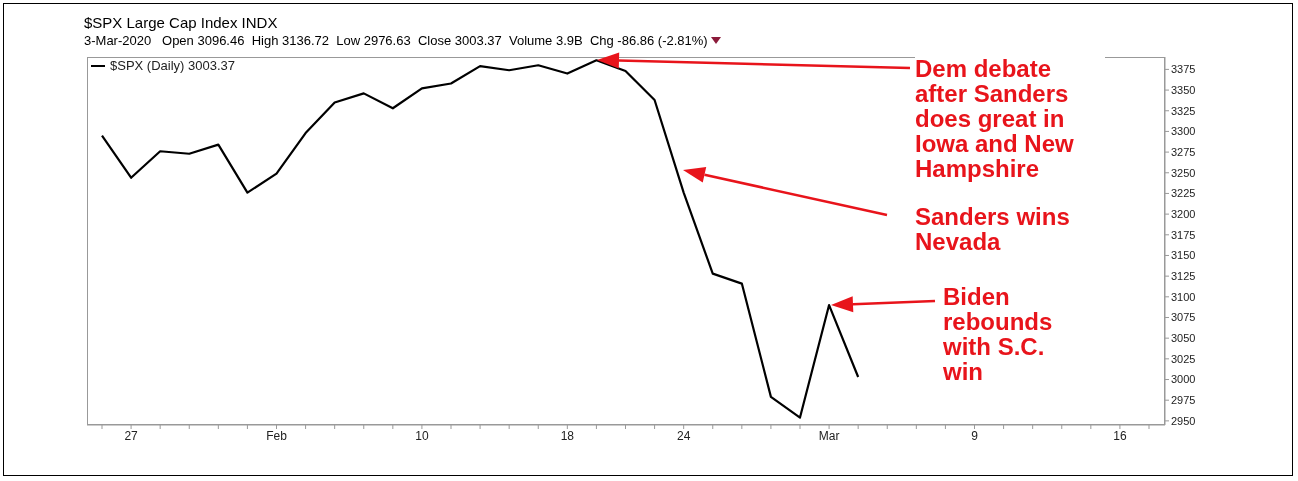 The image size is (1298, 481). I want to click on x-tick-label: 10, so click(422, 435).